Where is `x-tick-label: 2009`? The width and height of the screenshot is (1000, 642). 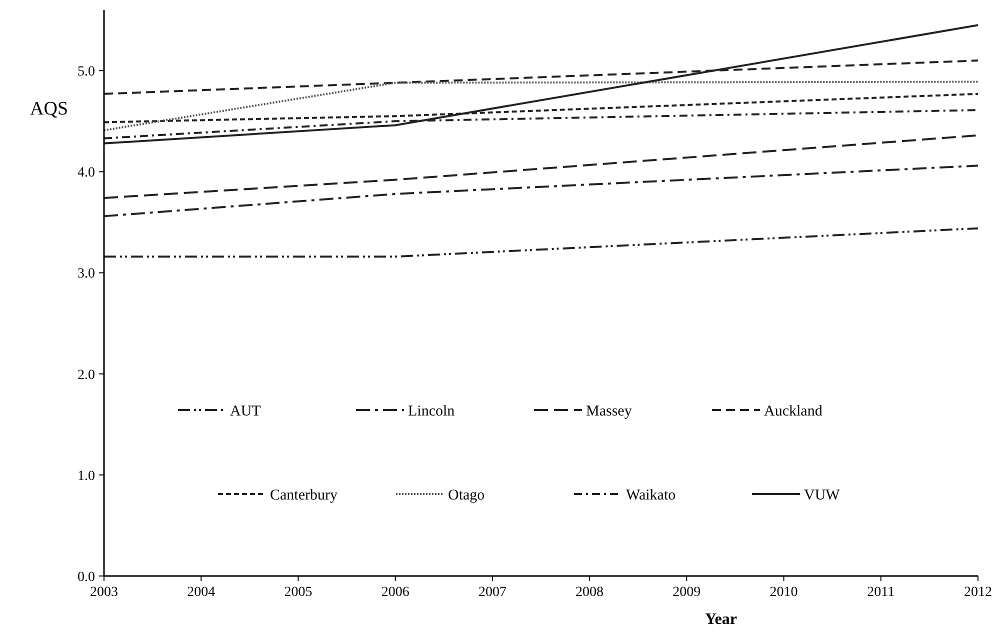
x-tick-label: 2009 is located at coordinates (686, 592).